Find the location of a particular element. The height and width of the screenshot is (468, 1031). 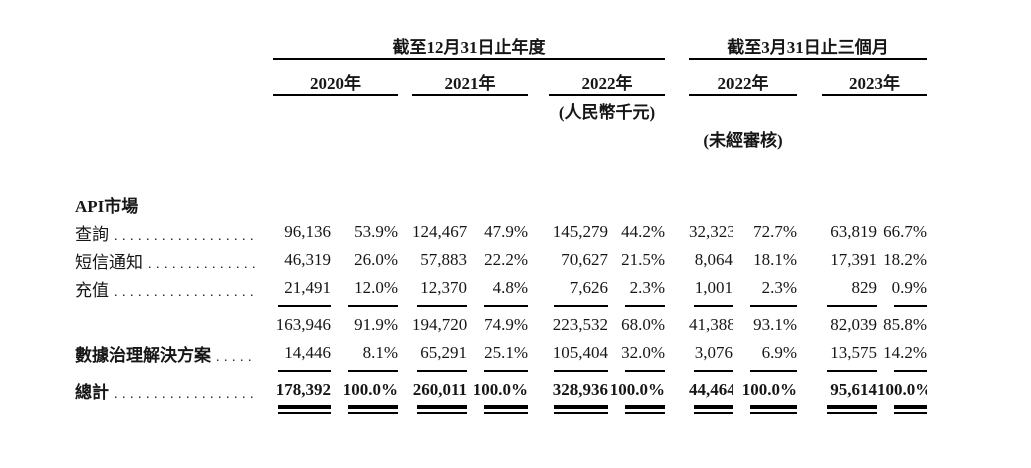

rule-row is located at coordinates (501, 306).